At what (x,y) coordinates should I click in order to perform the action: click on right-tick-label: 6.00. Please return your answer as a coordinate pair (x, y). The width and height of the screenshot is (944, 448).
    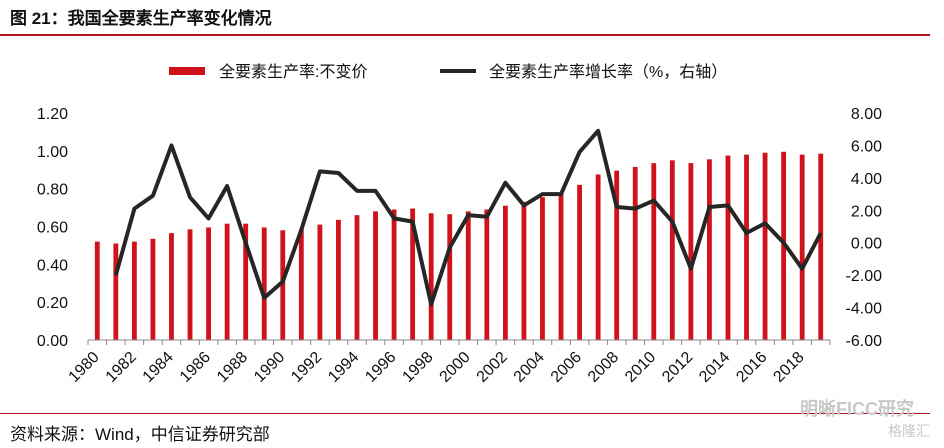
    Looking at the image, I should click on (866, 146).